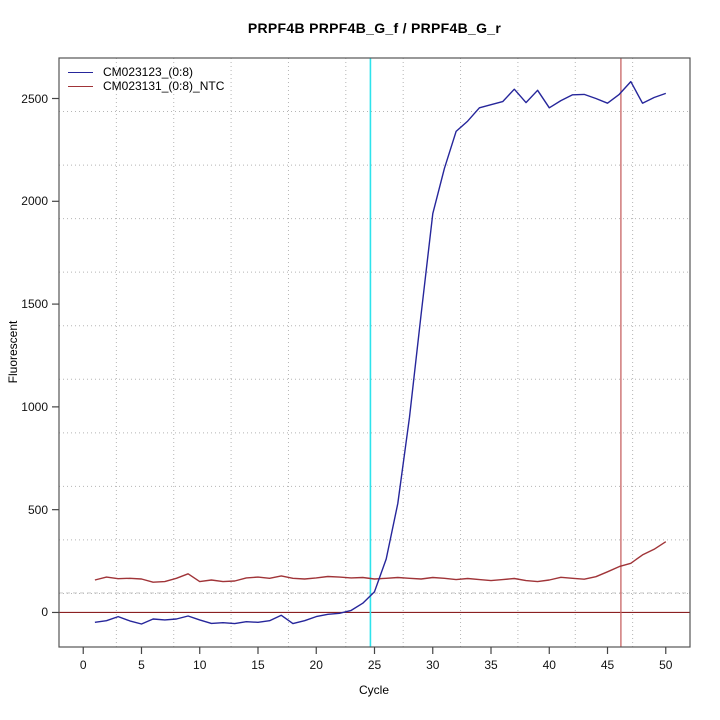 The image size is (720, 720). I want to click on x-tick-label: 30, so click(433, 665).